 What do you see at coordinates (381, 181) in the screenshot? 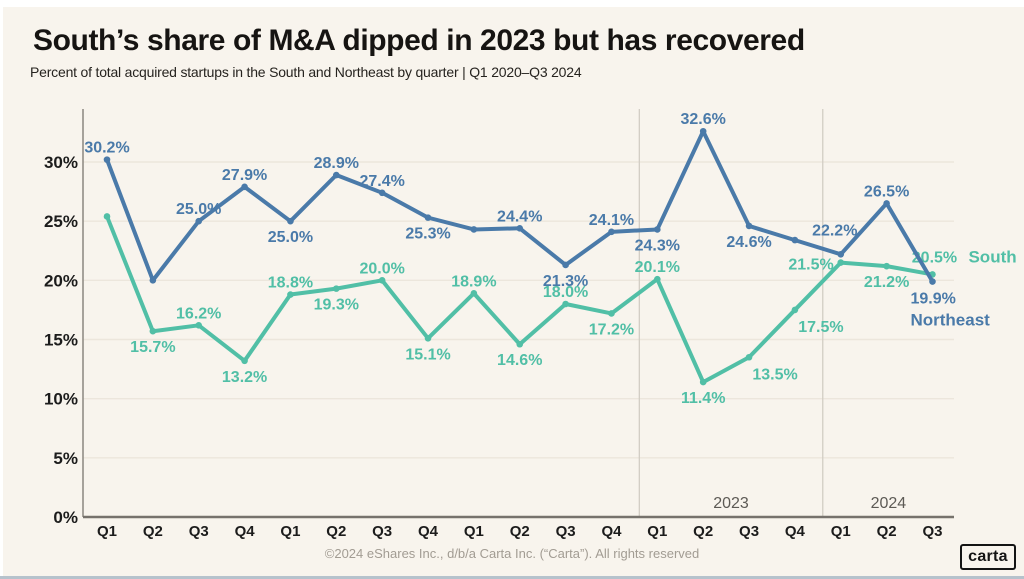
I see `data-label-northeast: 27.4%` at bounding box center [381, 181].